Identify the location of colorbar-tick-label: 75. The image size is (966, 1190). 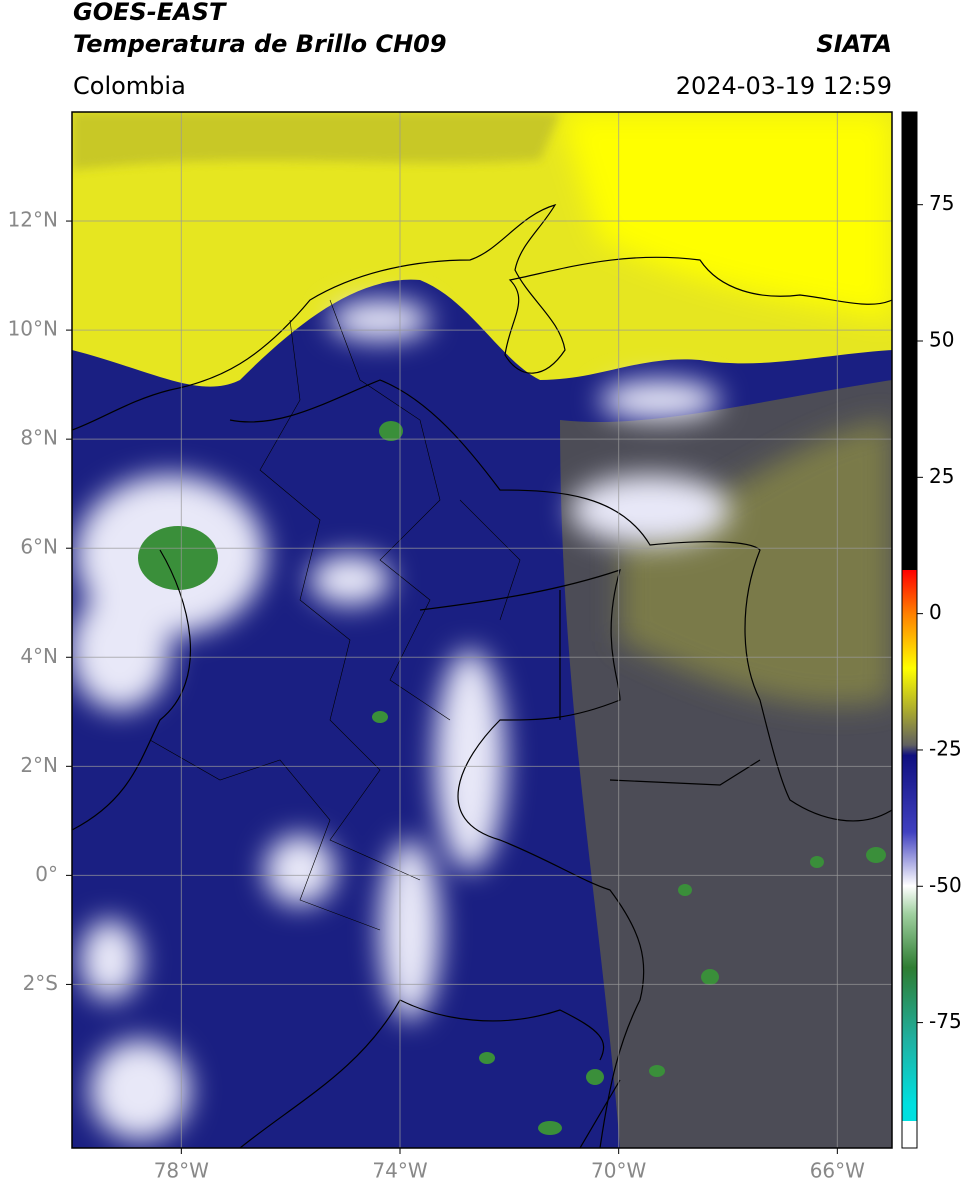
(941, 203).